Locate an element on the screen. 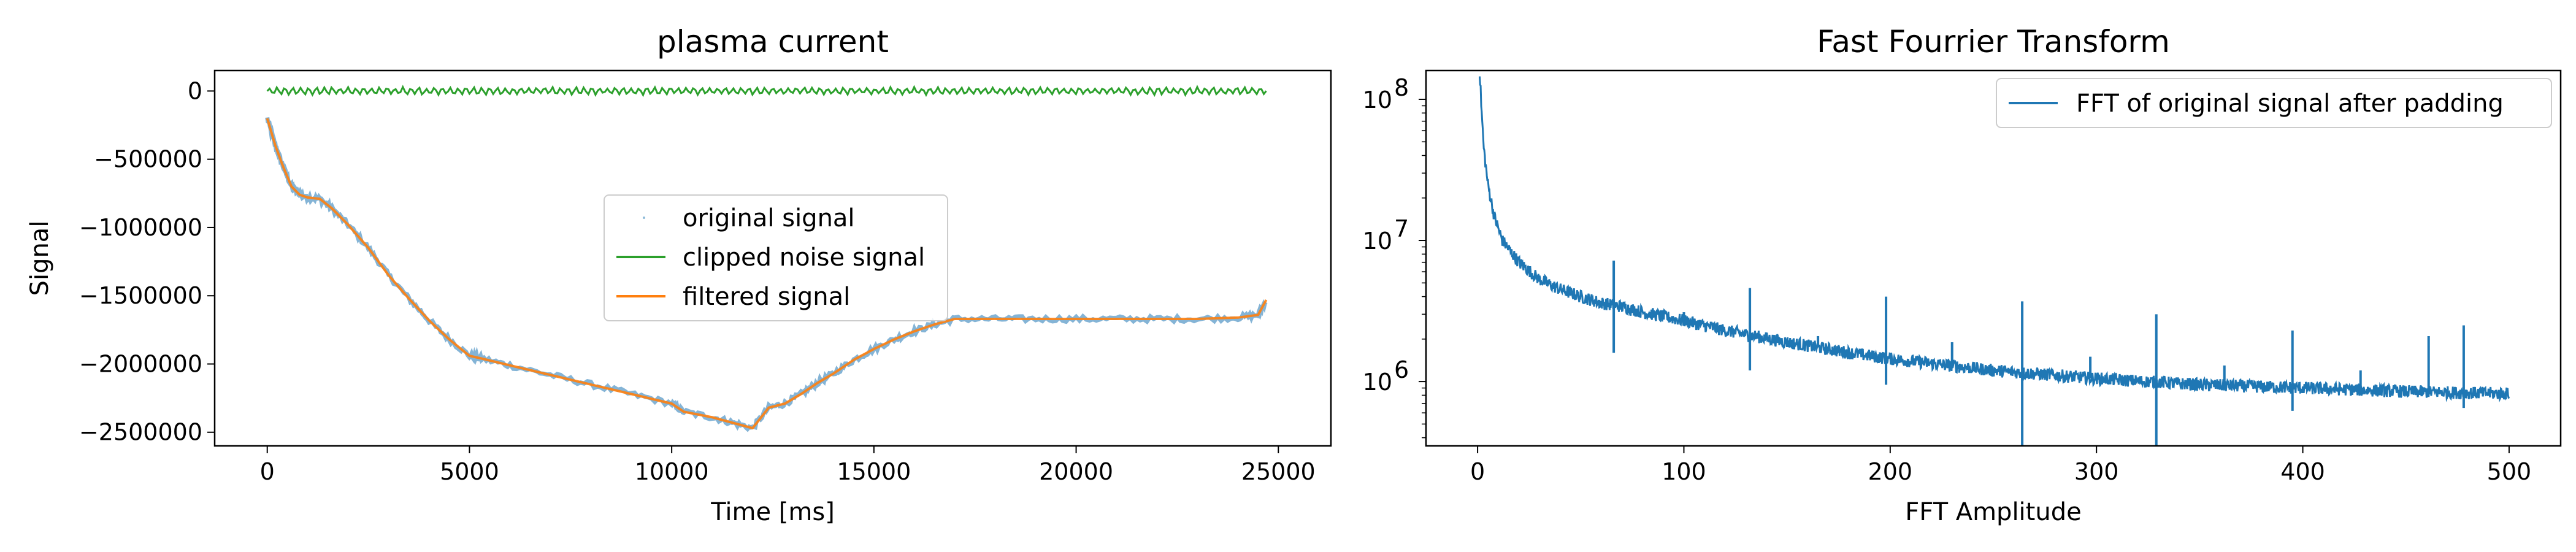  x-axis-label: Time [ms] is located at coordinates (772, 512).